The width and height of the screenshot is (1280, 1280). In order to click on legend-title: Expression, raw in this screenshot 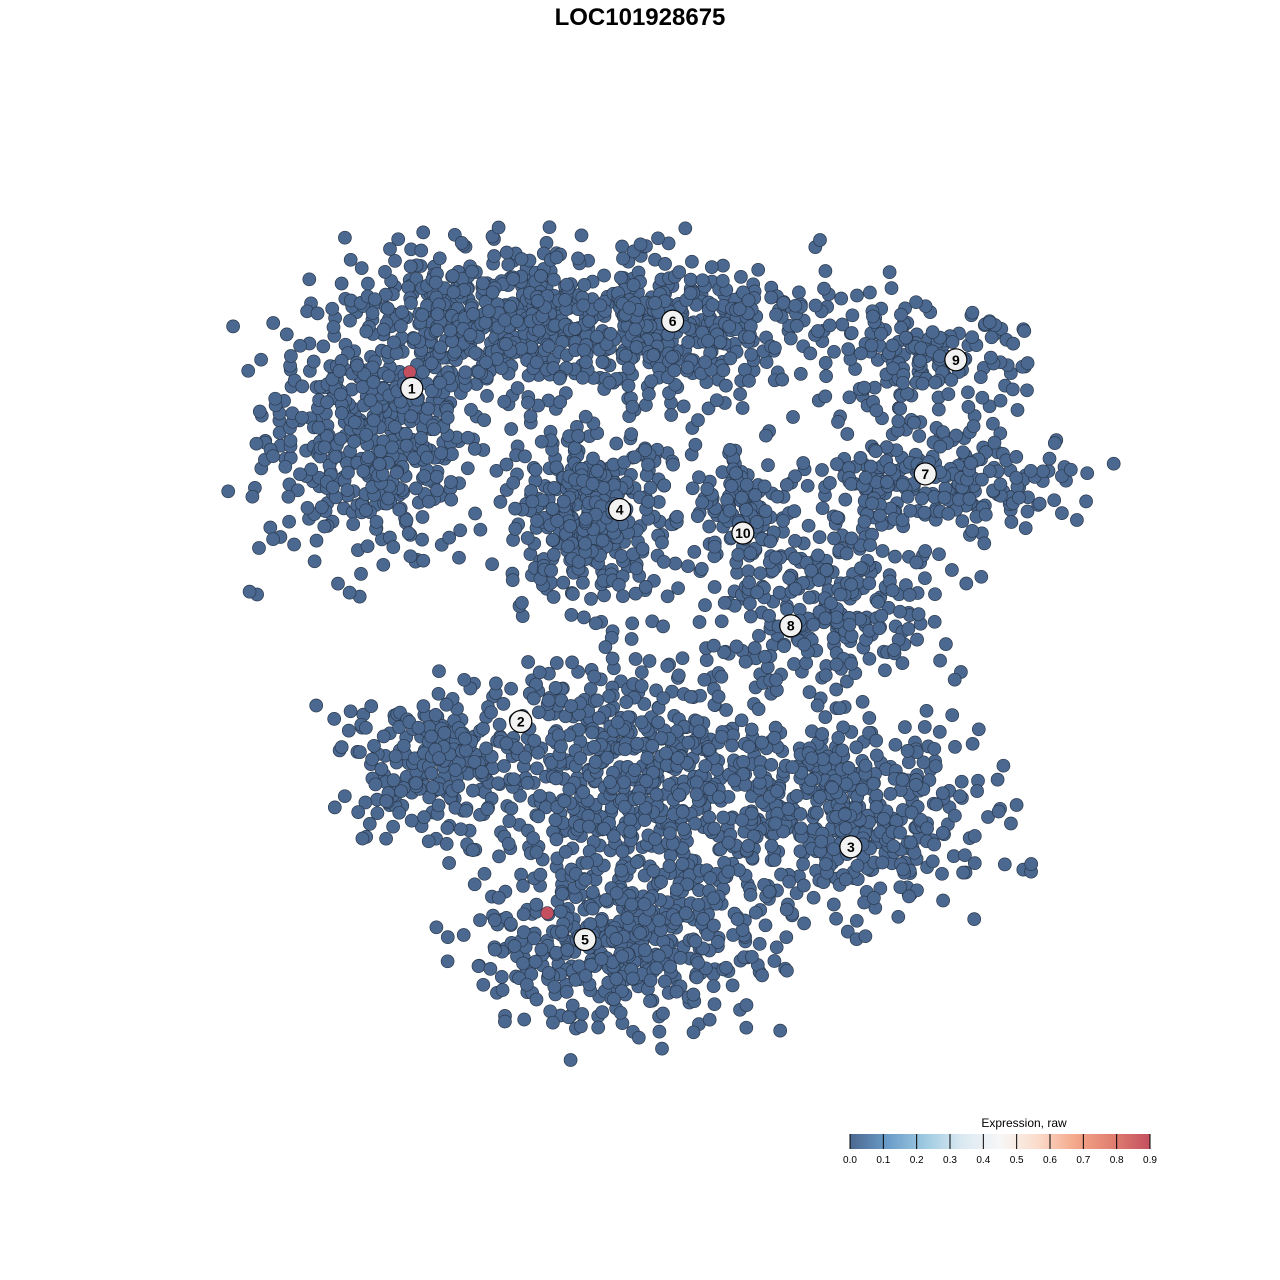, I will do `click(1024, 1123)`.